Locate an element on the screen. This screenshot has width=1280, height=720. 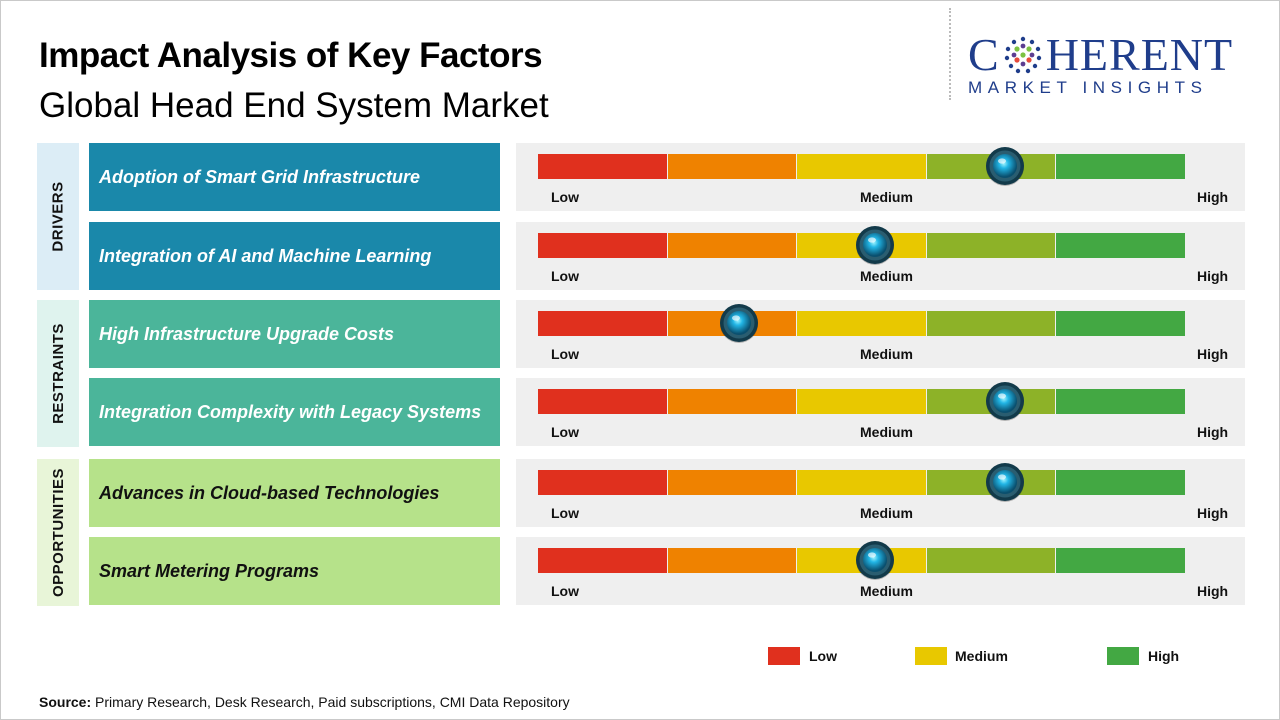
factor-row: High Infrastructure Upgrade Costs is located at coordinates (294, 334).